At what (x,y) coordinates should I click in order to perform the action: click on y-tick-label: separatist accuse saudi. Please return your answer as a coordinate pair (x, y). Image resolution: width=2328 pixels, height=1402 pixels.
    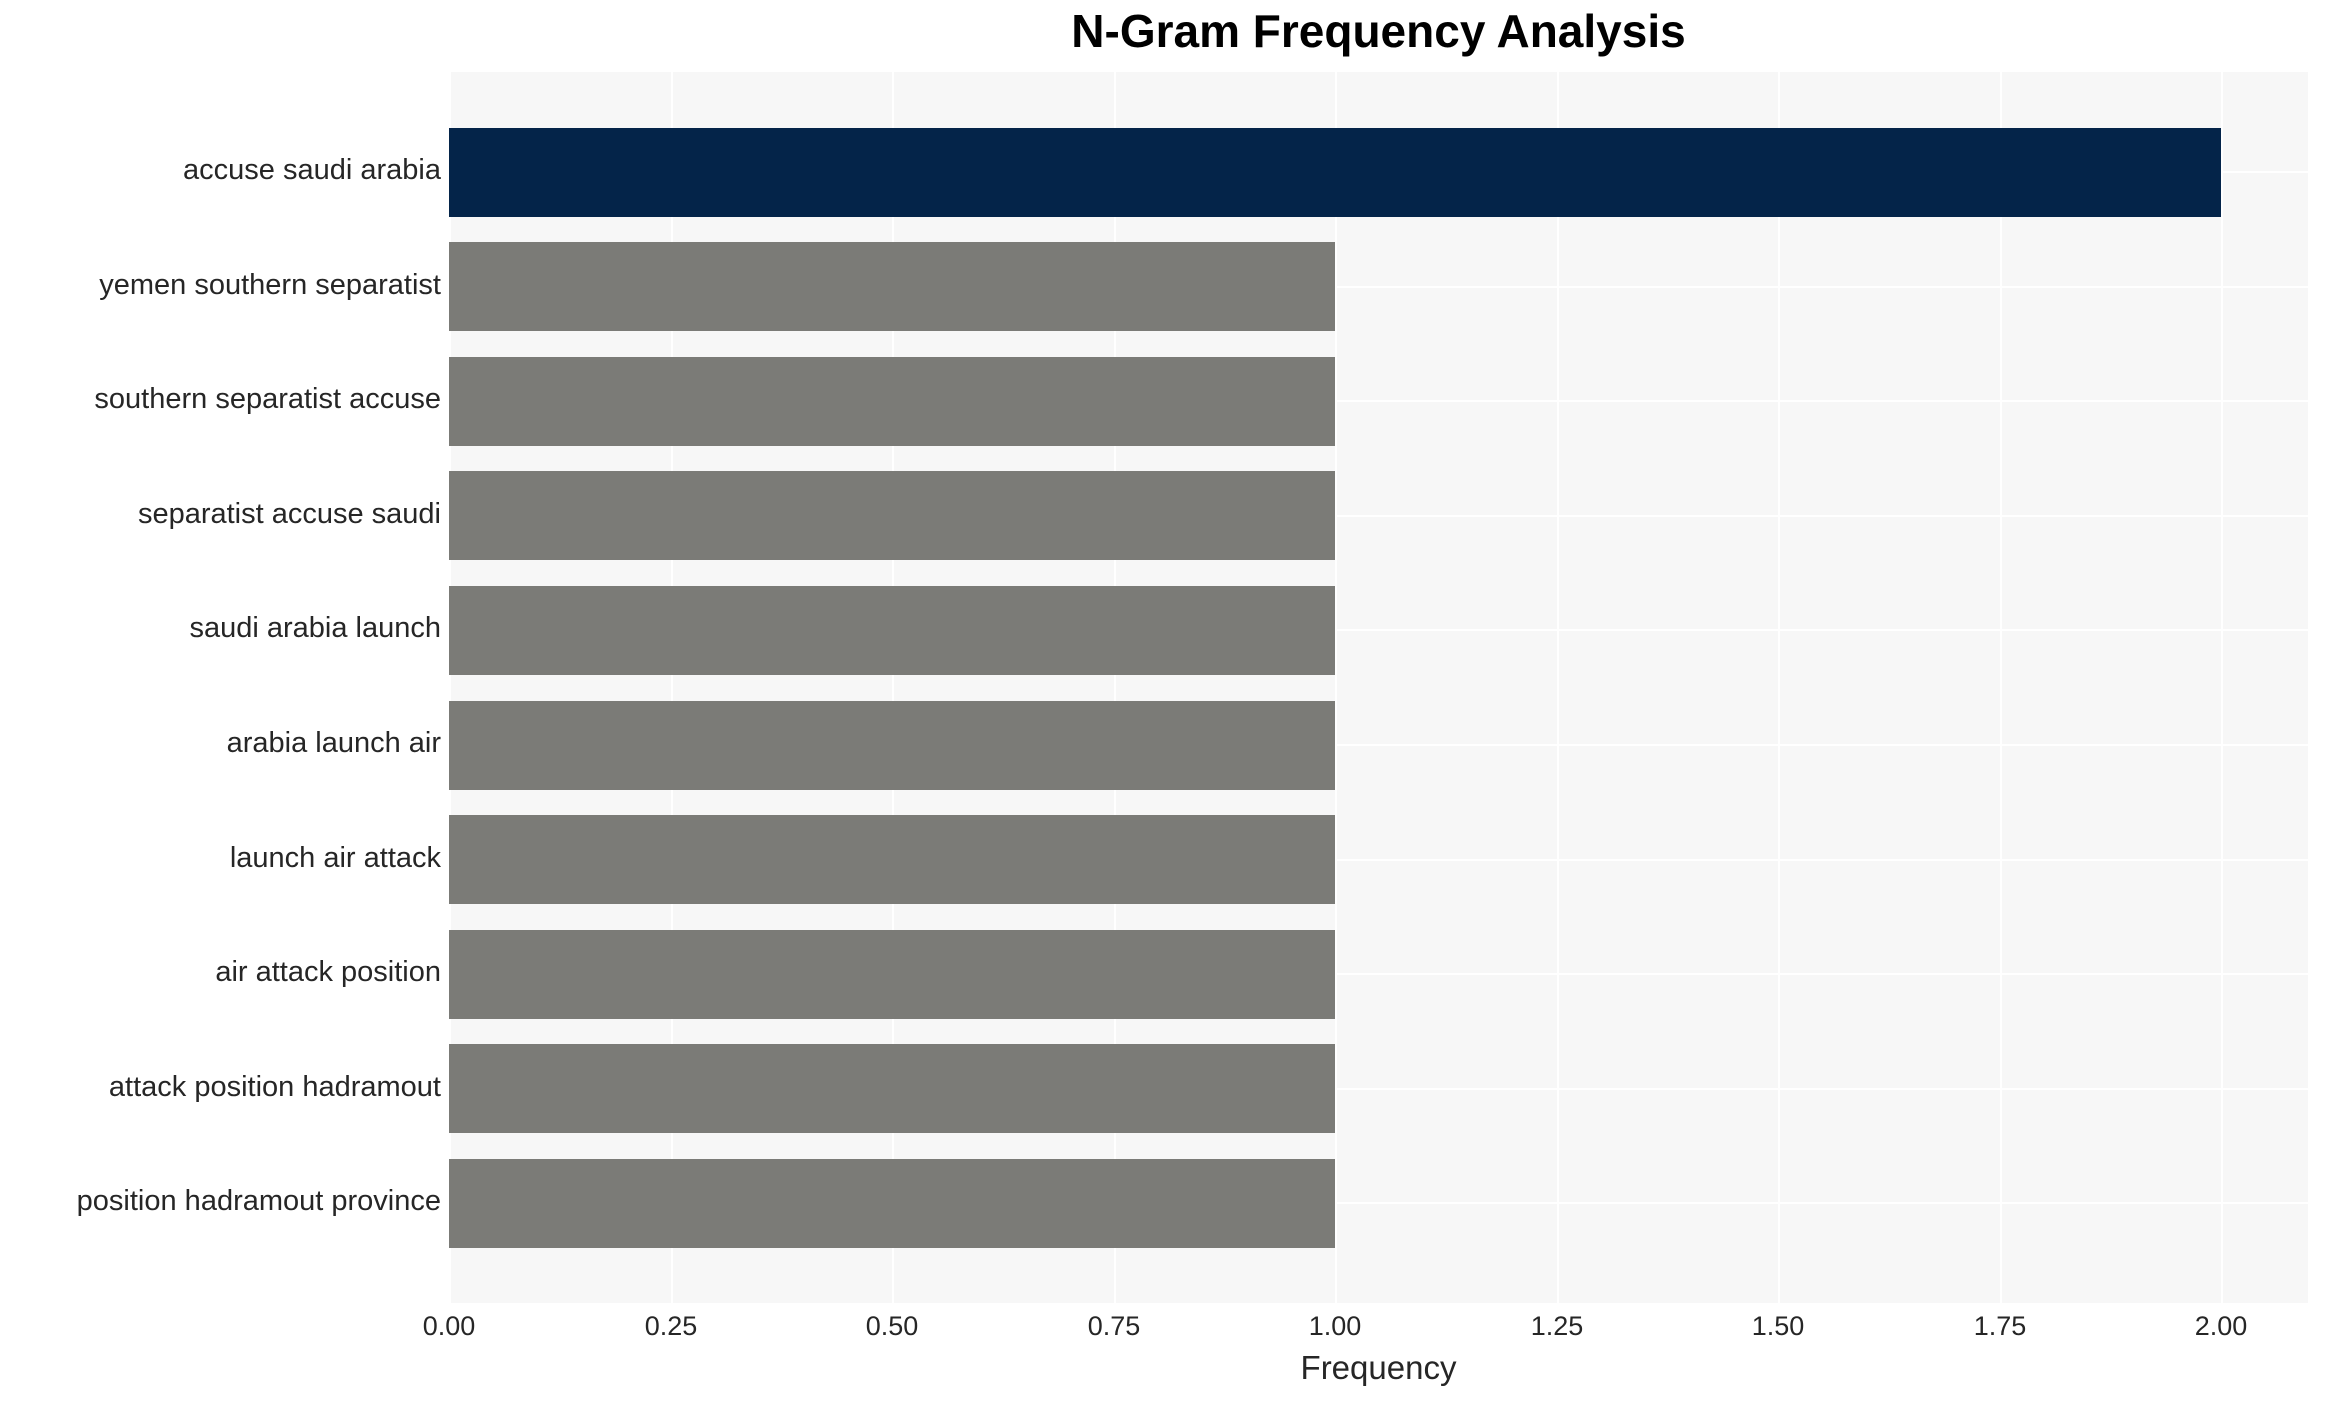
    Looking at the image, I should click on (289, 514).